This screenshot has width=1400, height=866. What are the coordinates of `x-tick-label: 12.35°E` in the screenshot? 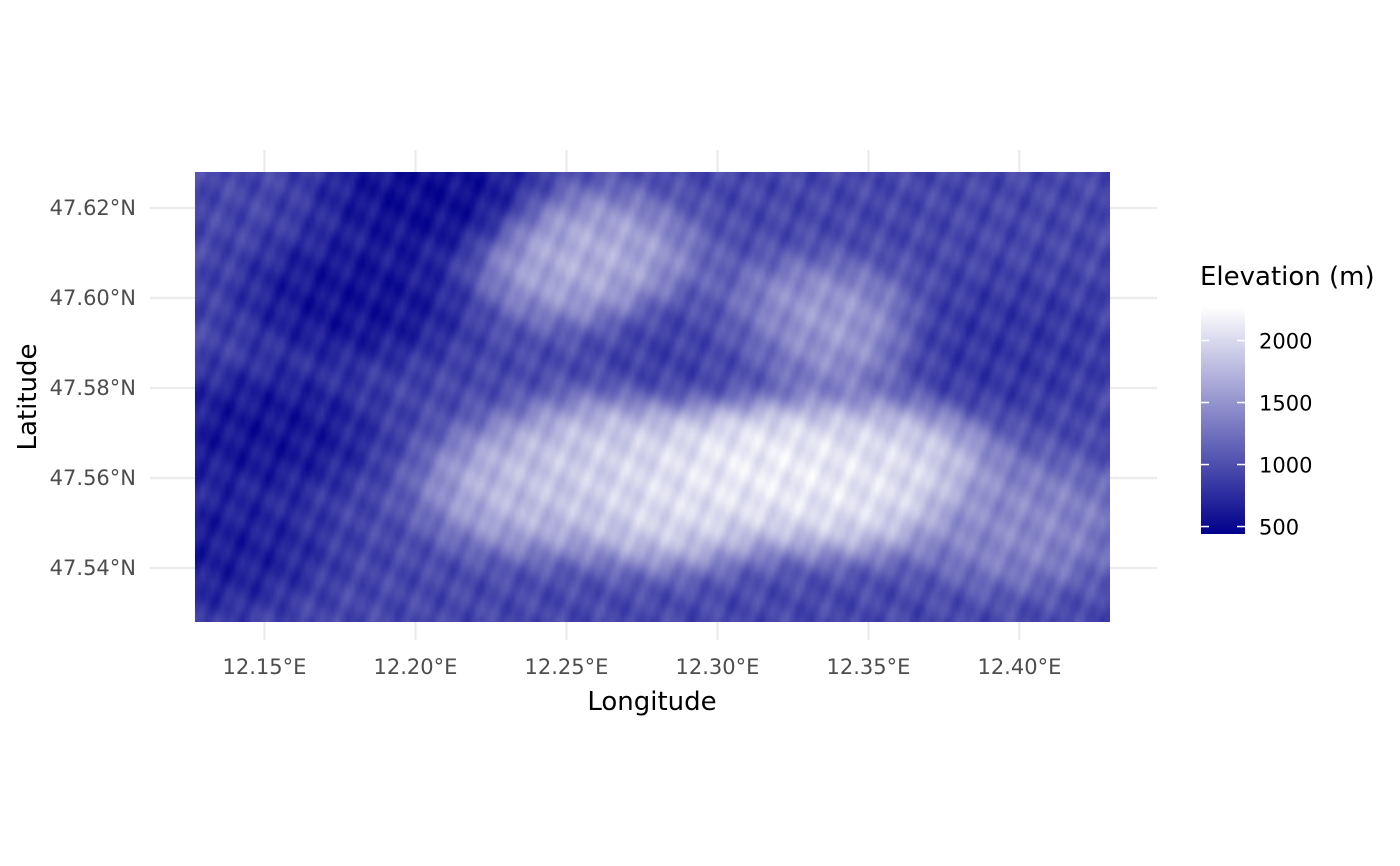 It's located at (868, 667).